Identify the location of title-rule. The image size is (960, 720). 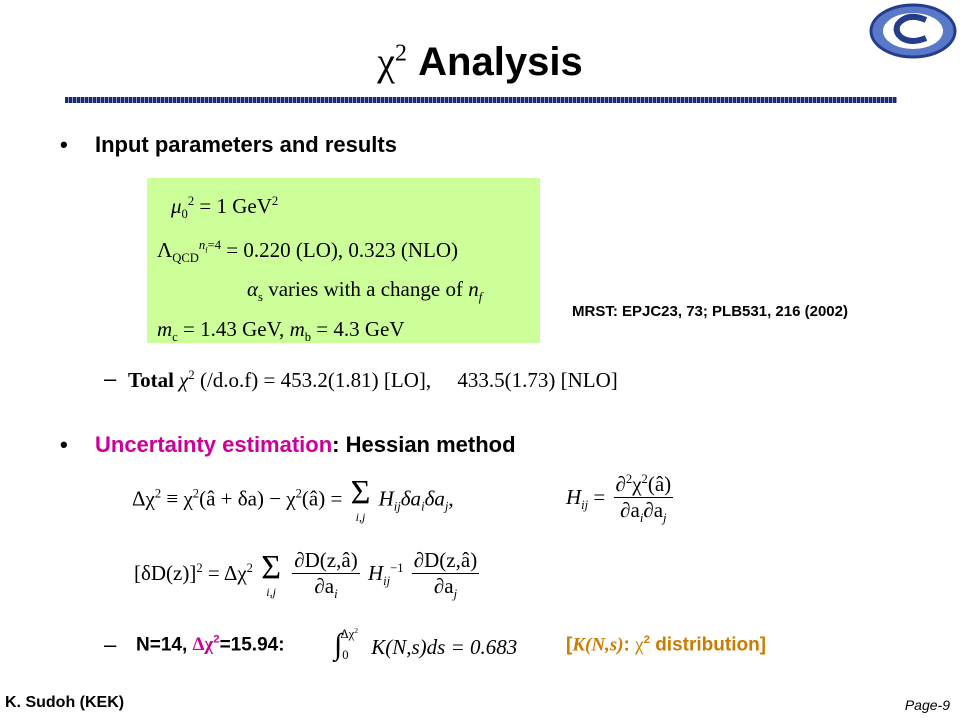
(481, 100).